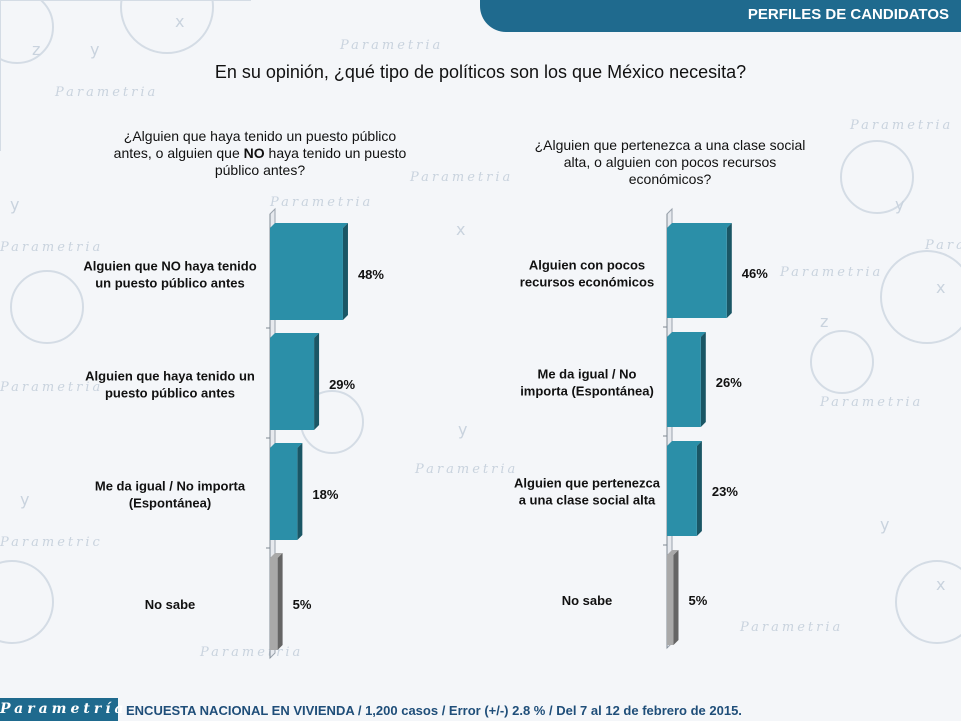  I want to click on right-question-line-2: alta, o alguien con pocos recursos, so click(670, 162).